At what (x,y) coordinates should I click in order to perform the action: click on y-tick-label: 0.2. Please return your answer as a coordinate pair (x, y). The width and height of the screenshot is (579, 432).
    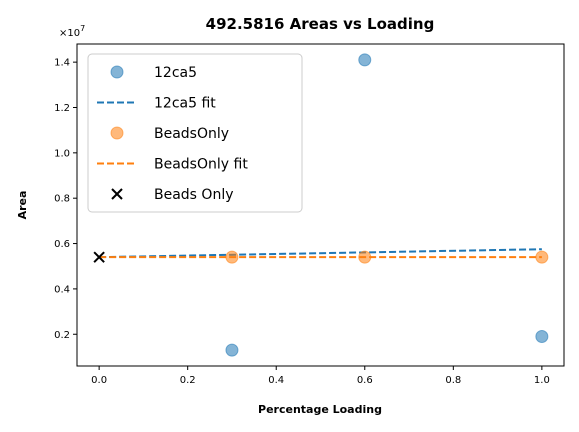
    Looking at the image, I should click on (62, 335).